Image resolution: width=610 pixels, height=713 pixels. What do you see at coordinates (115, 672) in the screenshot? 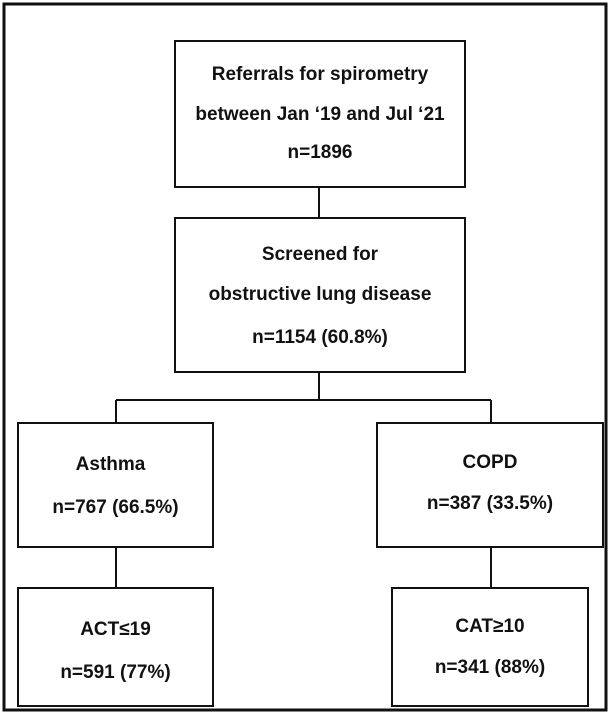
I see `box-text: n=591 (77%)` at bounding box center [115, 672].